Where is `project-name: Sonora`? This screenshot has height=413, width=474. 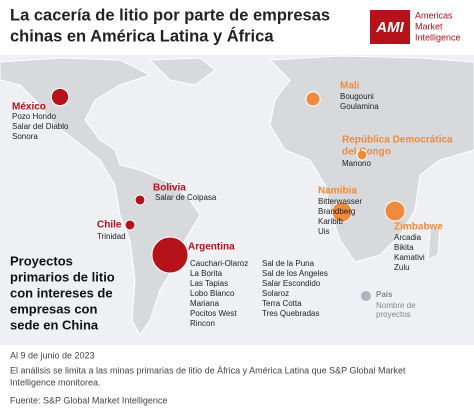 project-name: Sonora is located at coordinates (25, 136).